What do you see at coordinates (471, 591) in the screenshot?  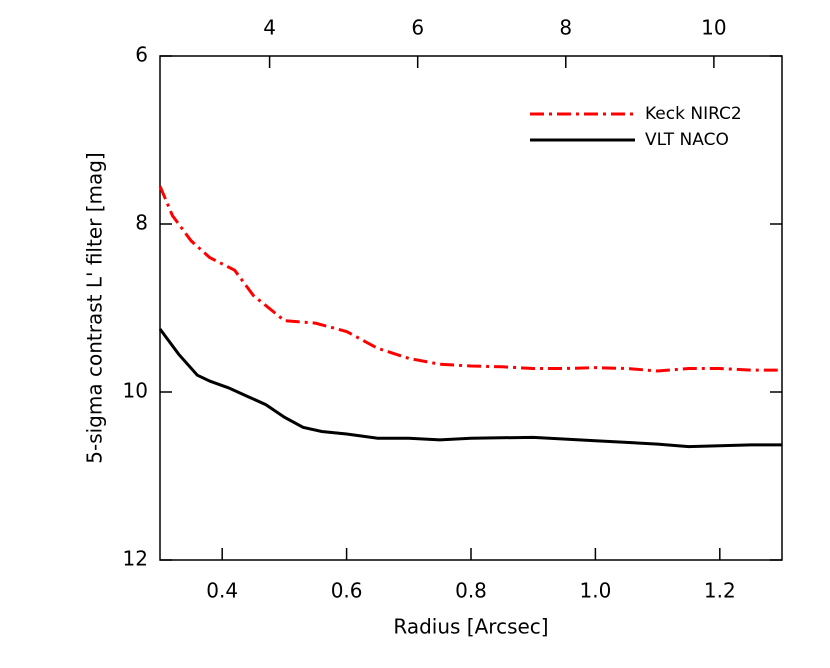 I see `x-tick-label: 0.8` at bounding box center [471, 591].